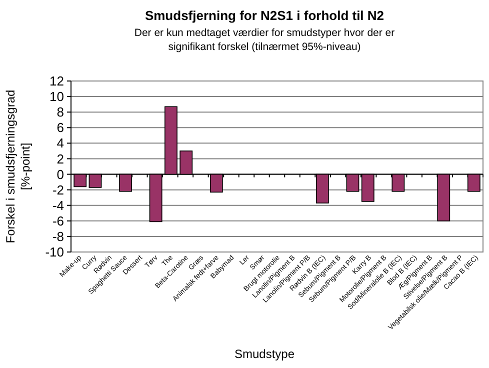  What do you see at coordinates (60, 174) in the screenshot?
I see `y-tick-label: 0` at bounding box center [60, 174].